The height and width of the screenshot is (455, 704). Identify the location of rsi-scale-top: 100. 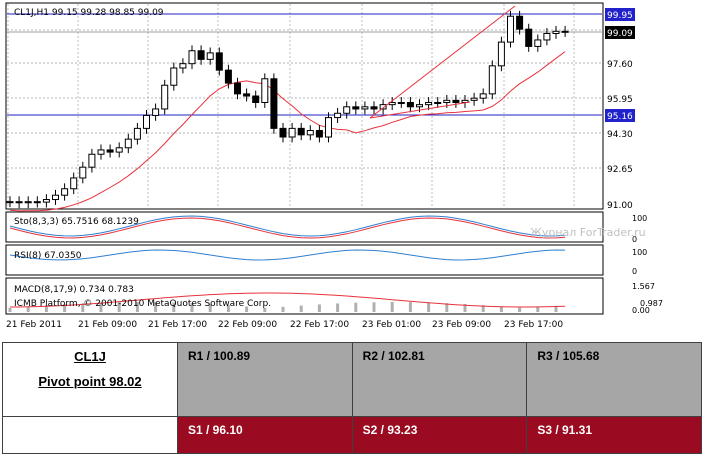
(639, 252).